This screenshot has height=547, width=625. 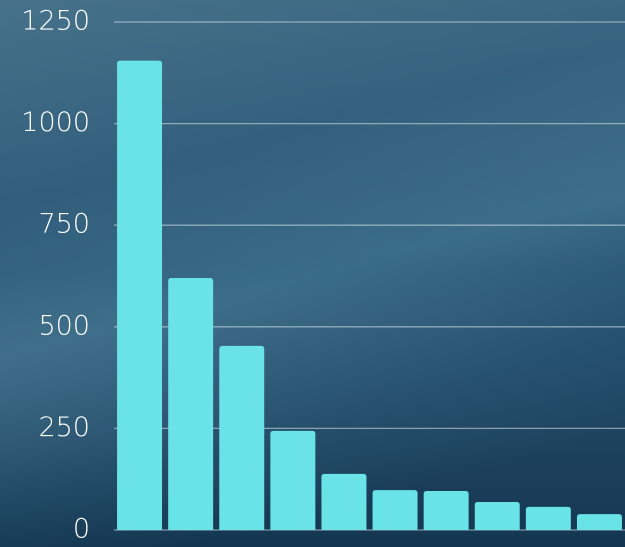 I want to click on y-tick-label: 1000, so click(x=55, y=122).